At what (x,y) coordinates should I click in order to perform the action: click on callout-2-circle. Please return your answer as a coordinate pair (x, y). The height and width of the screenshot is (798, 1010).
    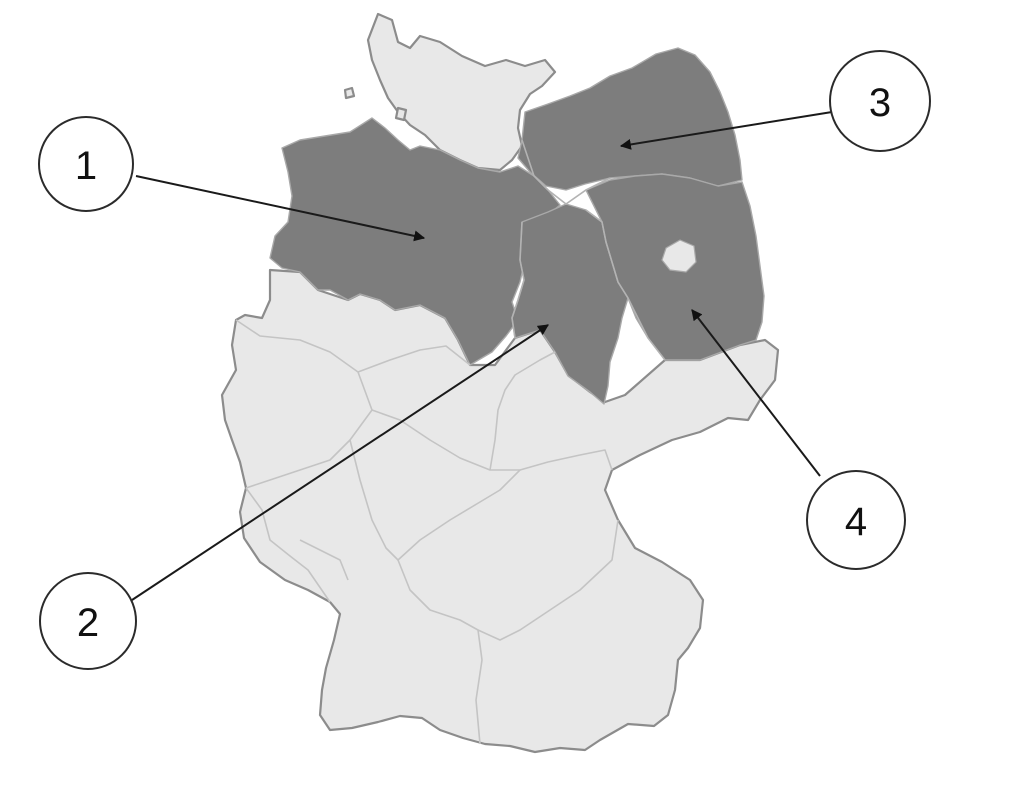
    Looking at the image, I should click on (88, 621).